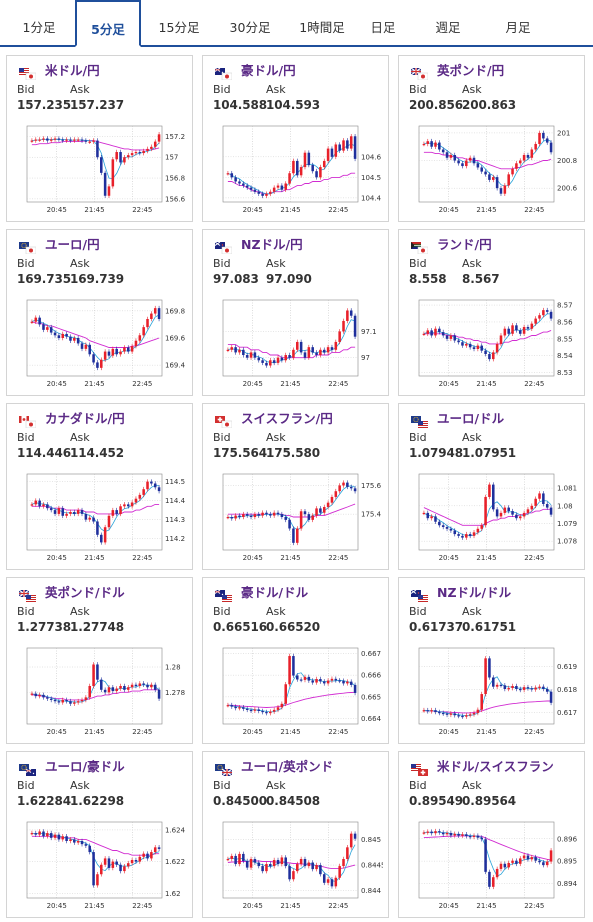 This screenshot has height=922, width=593. I want to click on y-tick-label: 175.4, so click(371, 515).